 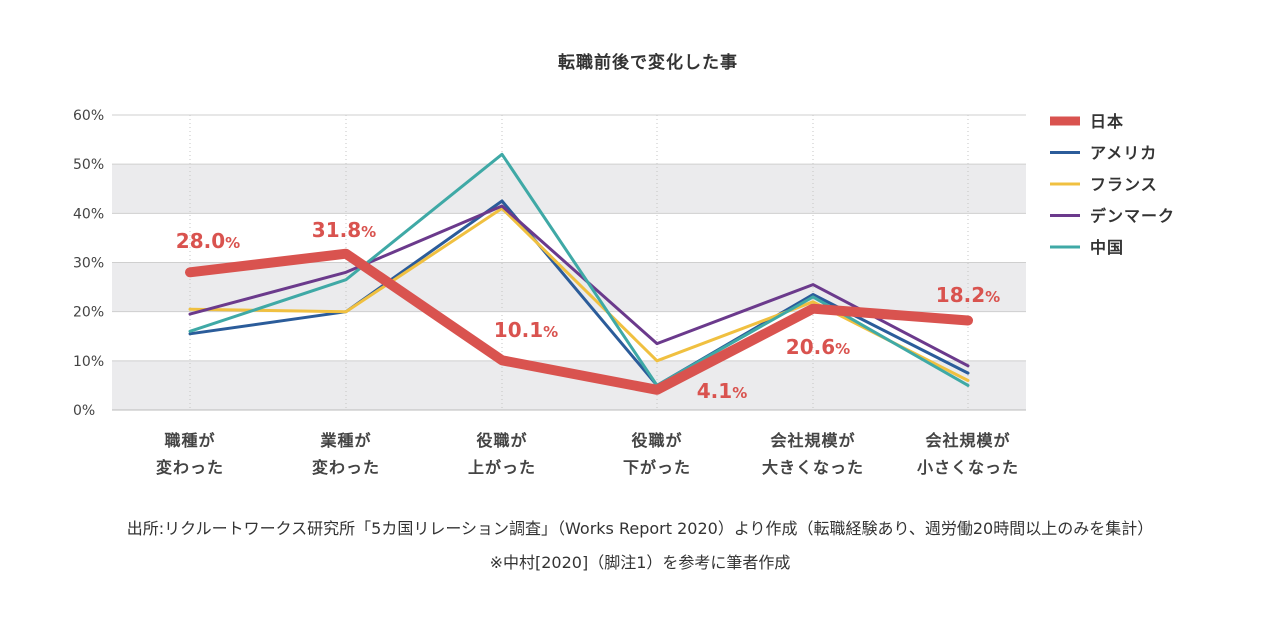 I want to click on legend-label: 日本, so click(x=1107, y=121).